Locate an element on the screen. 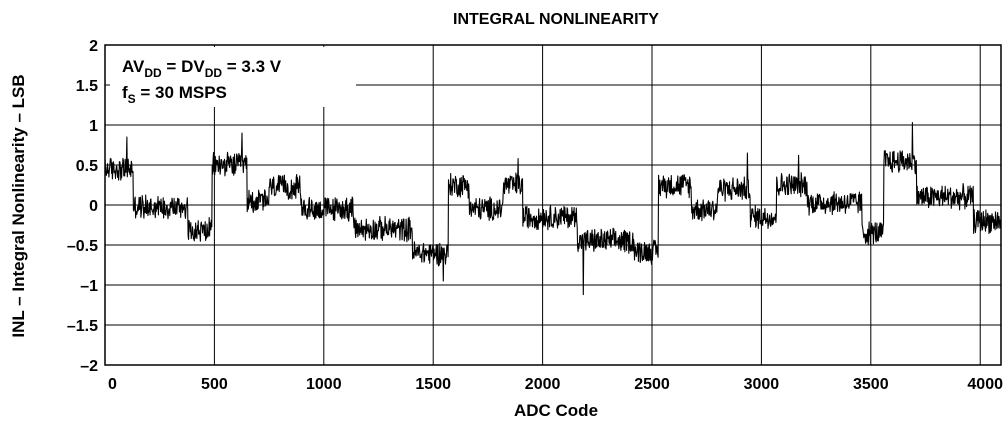  x-tick-label: 1500 is located at coordinates (433, 384).